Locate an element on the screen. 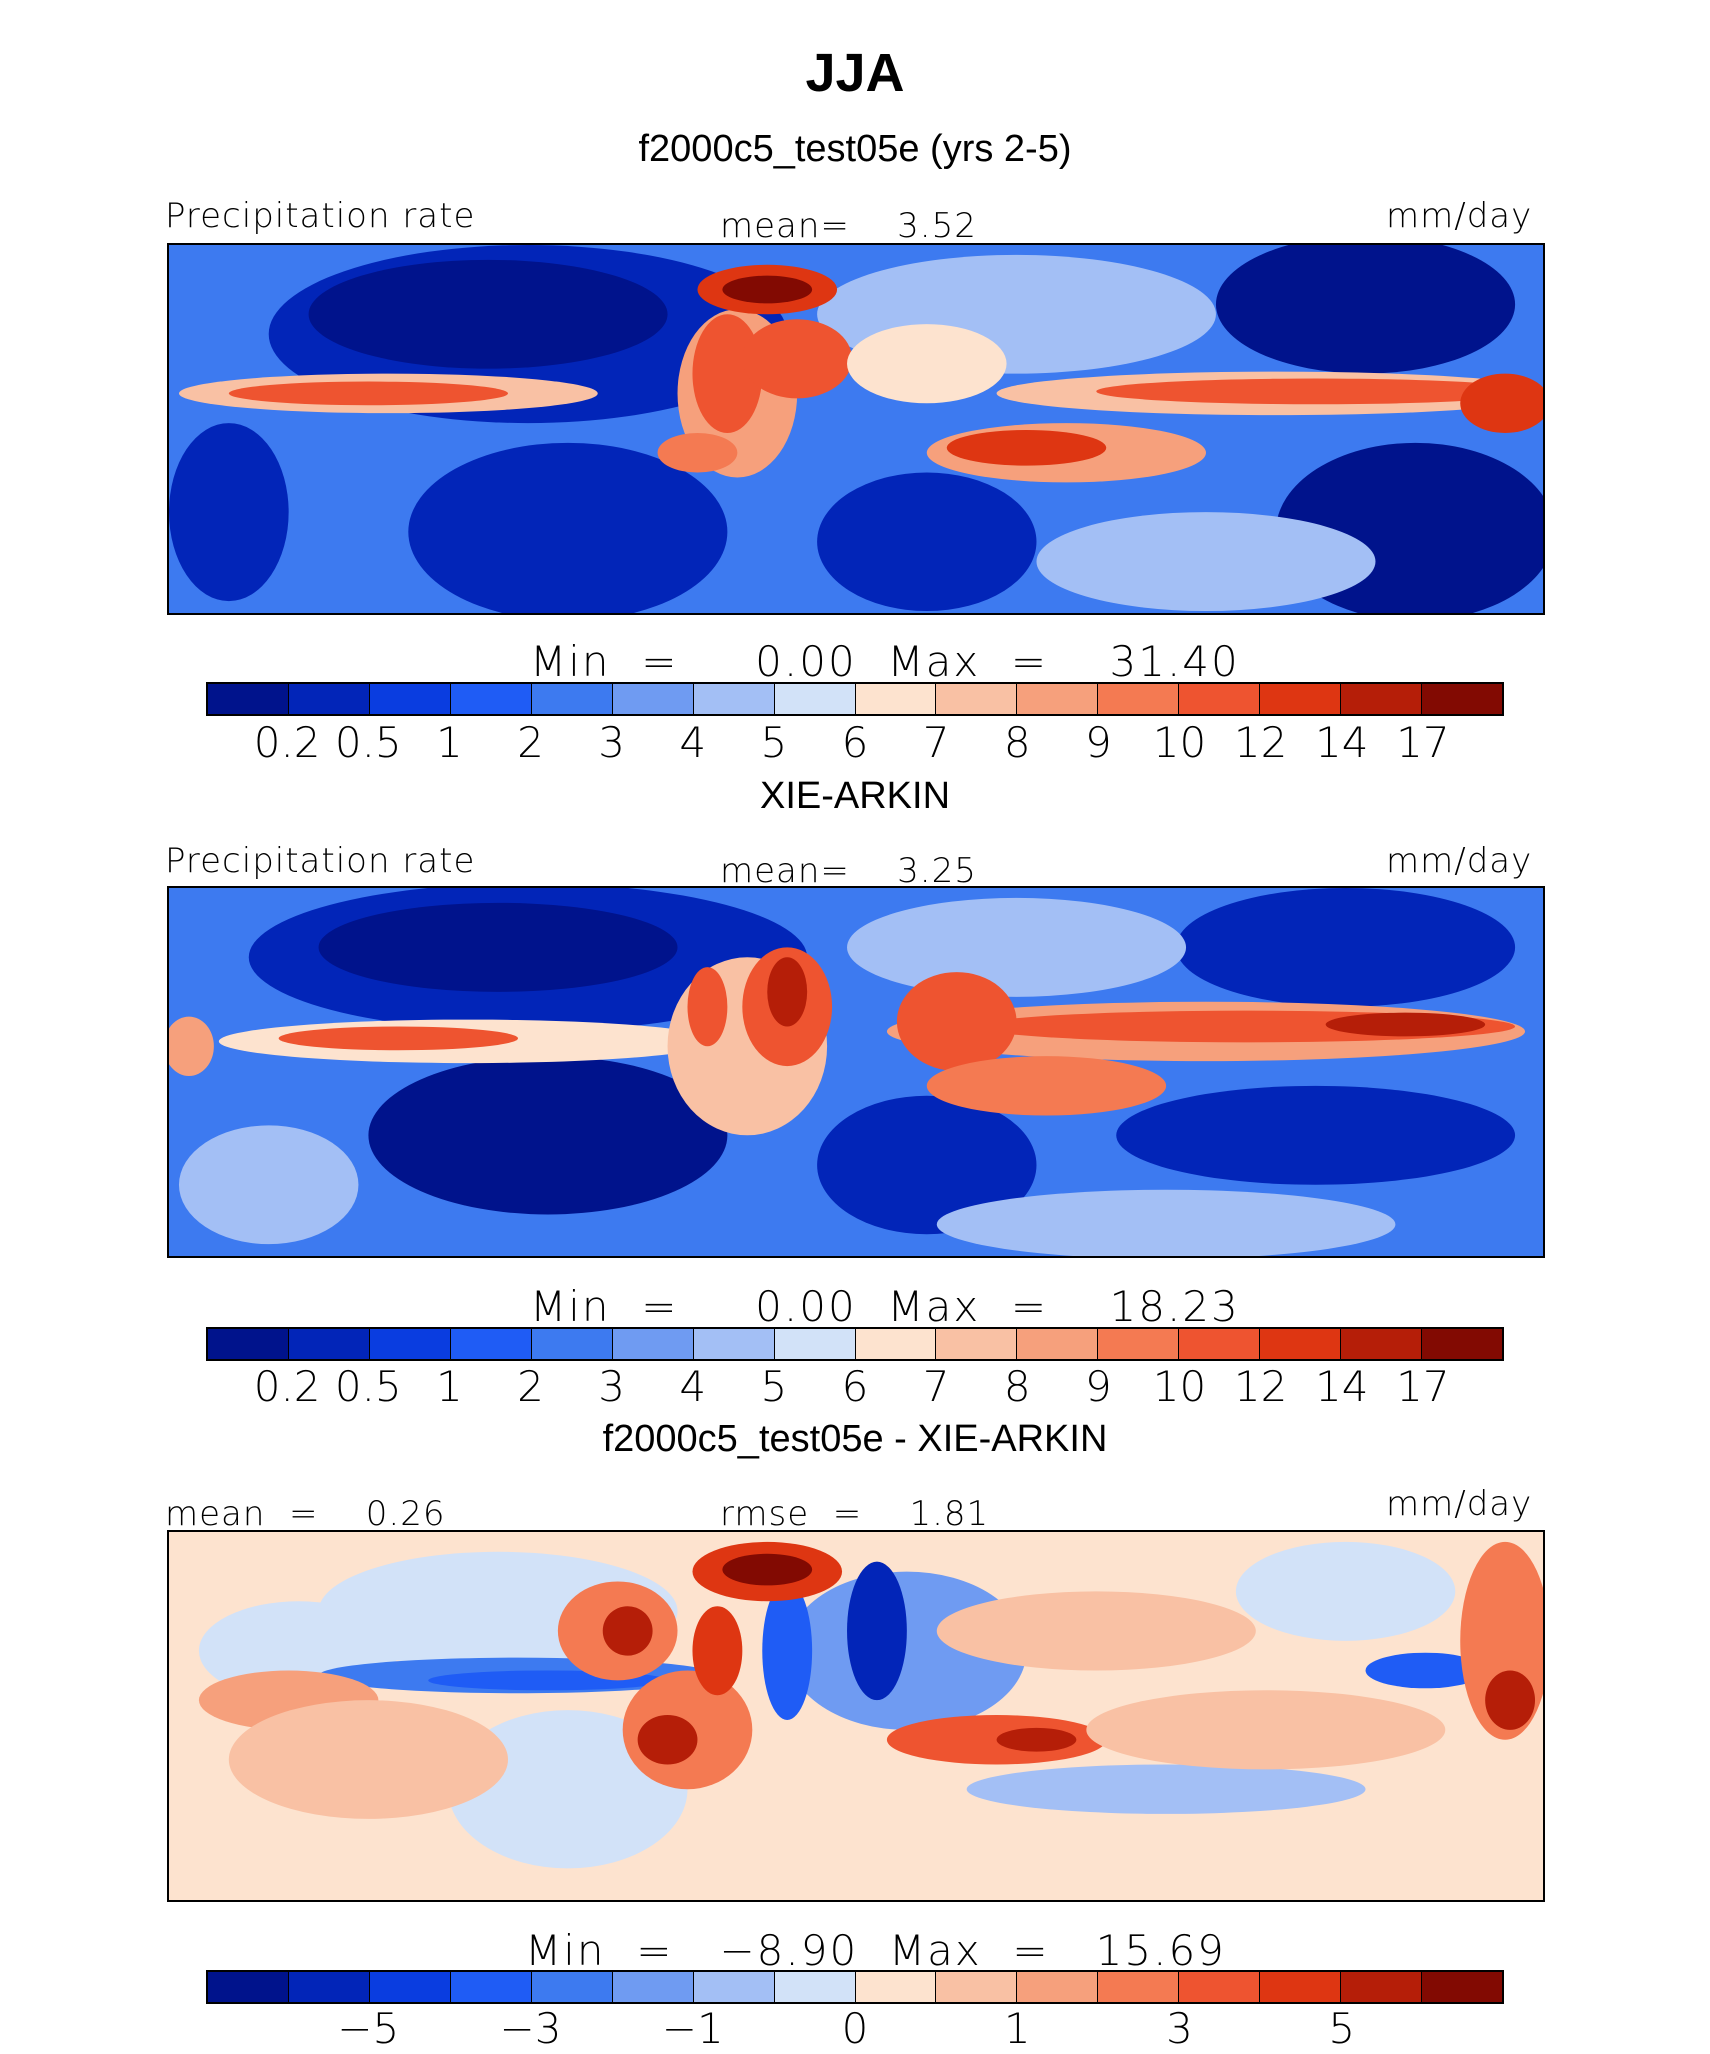  panel-3-stats: Min = −8.90 Max = 15.69 is located at coordinates (875, 1950).